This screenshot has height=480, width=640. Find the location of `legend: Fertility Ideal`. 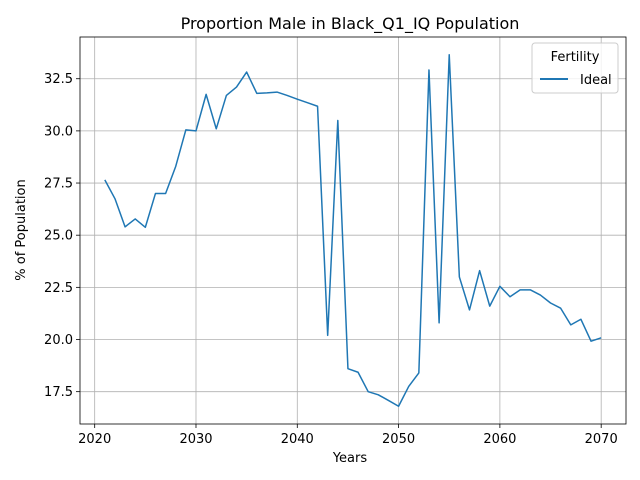

legend: Fertility Ideal is located at coordinates (575, 68).